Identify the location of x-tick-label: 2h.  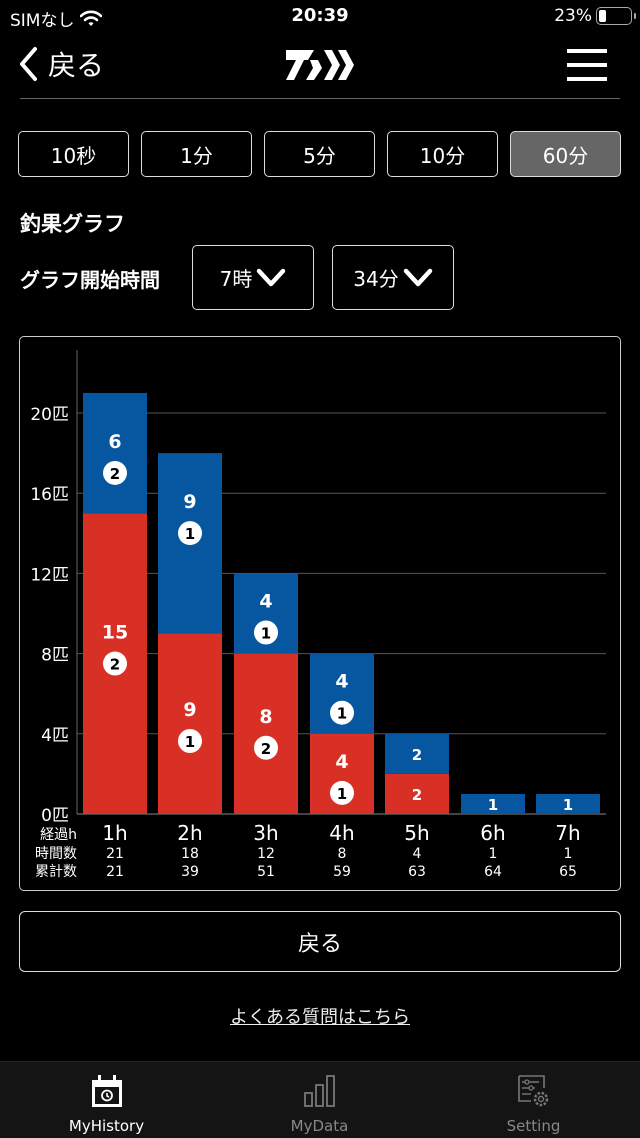
(189, 833).